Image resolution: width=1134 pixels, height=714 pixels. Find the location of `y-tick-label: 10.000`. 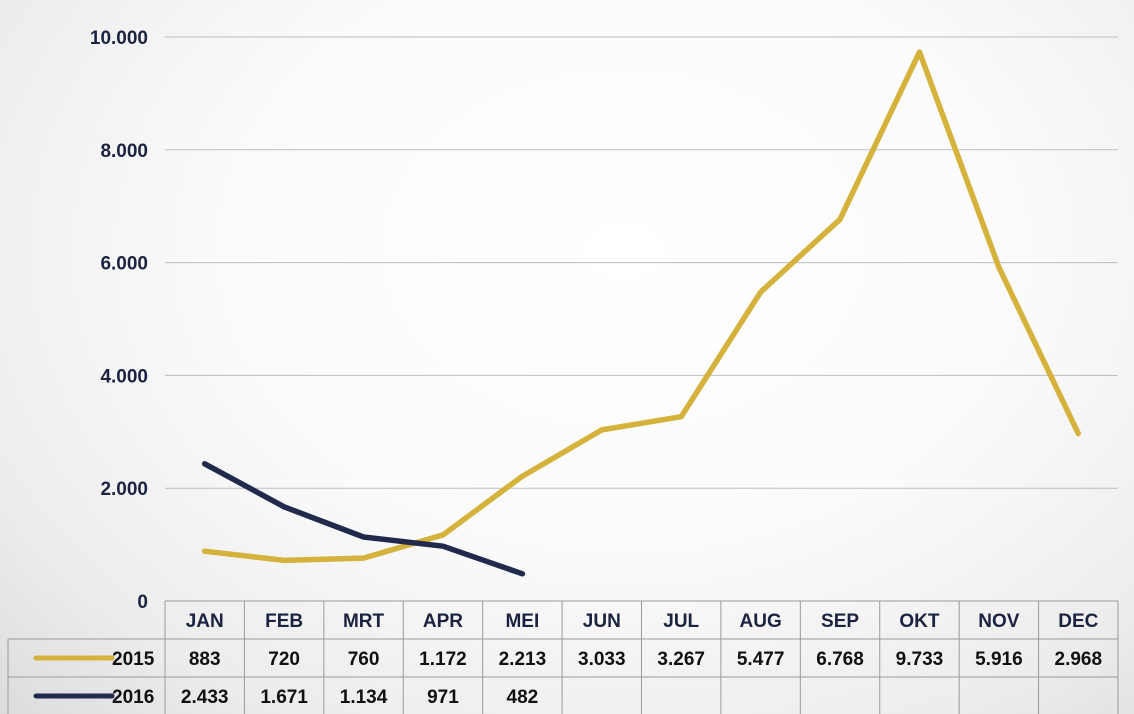

y-tick-label: 10.000 is located at coordinates (119, 38).